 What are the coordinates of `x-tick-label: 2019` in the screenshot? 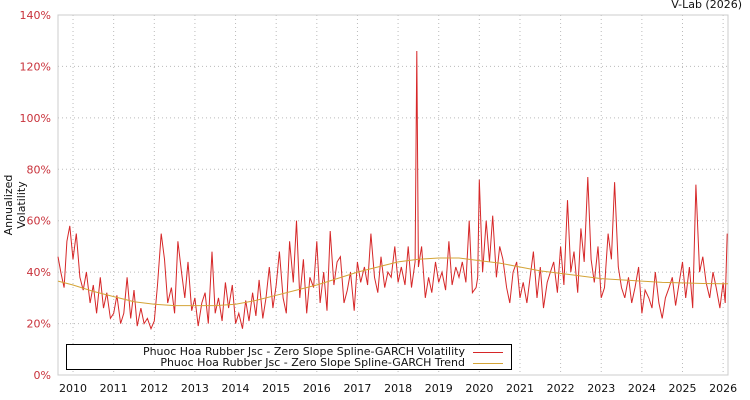 It's located at (439, 388).